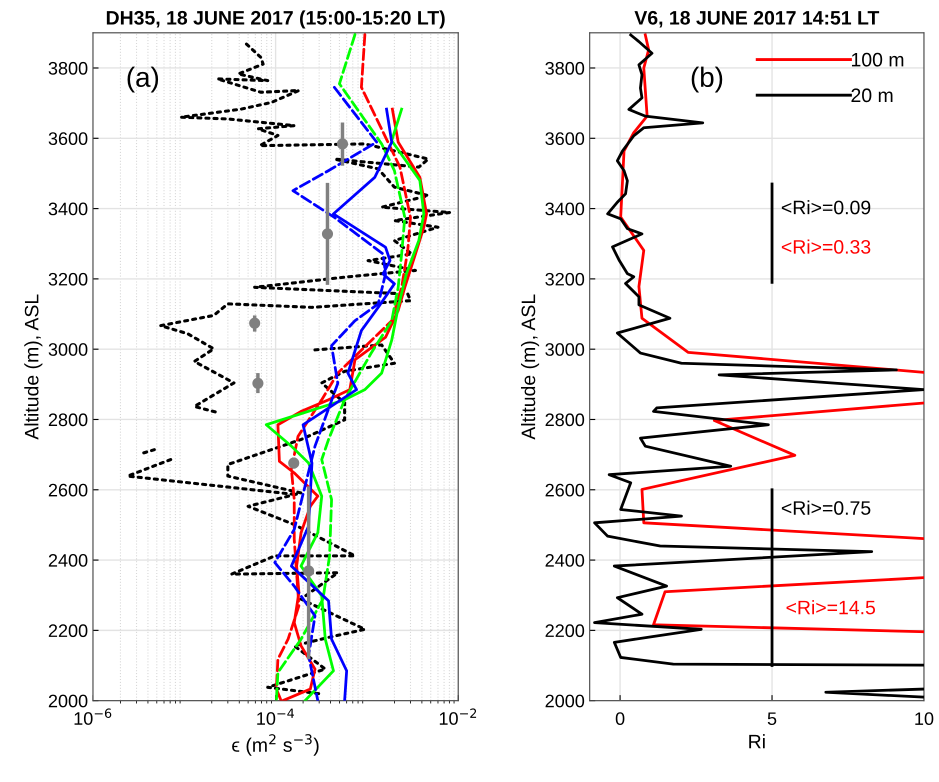  I want to click on chart-title: V6, 18 JUNE 2017 14:51 LT, so click(757, 19).